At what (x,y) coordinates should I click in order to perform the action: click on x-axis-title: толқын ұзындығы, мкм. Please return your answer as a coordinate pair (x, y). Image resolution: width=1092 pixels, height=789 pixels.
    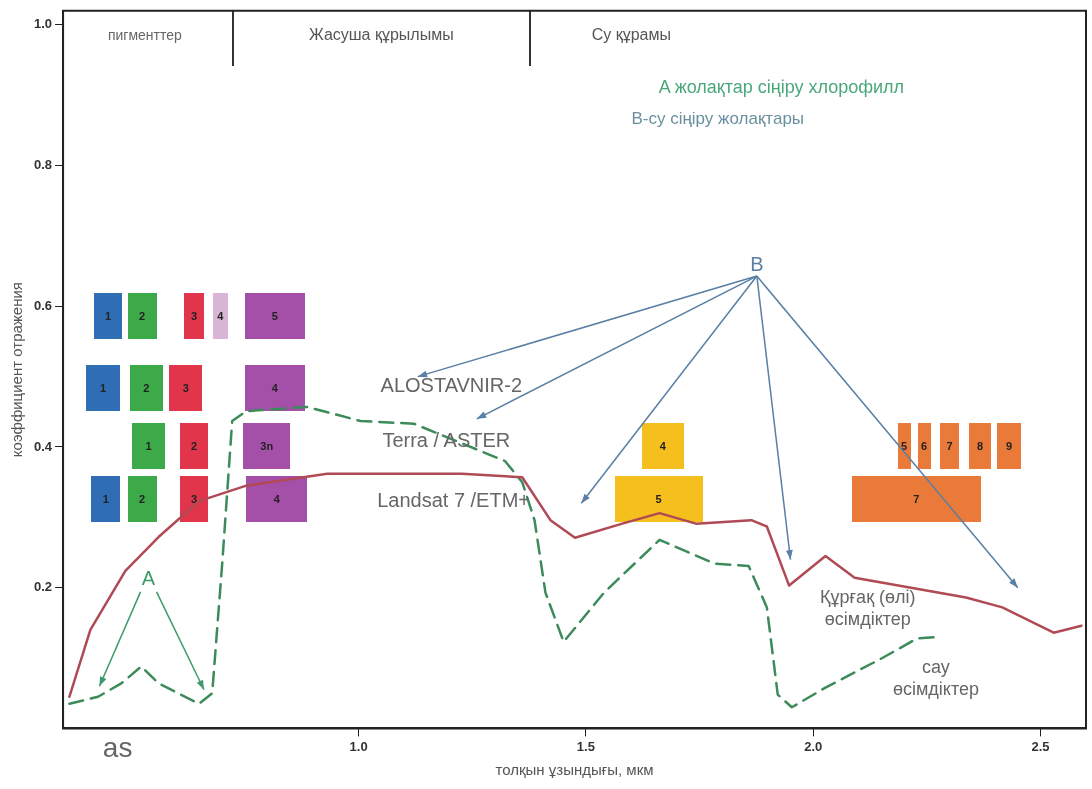
    Looking at the image, I should click on (574, 770).